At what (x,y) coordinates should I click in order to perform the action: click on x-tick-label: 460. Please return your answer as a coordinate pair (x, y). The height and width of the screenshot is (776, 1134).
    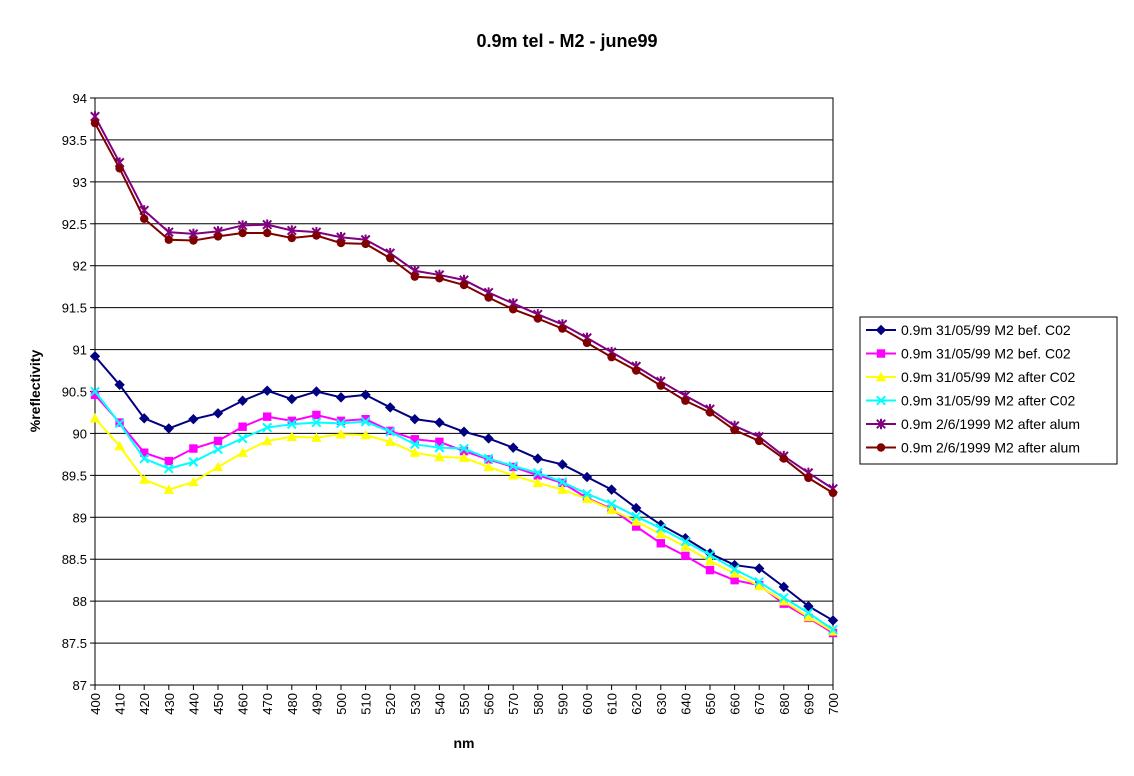
    Looking at the image, I should click on (243, 704).